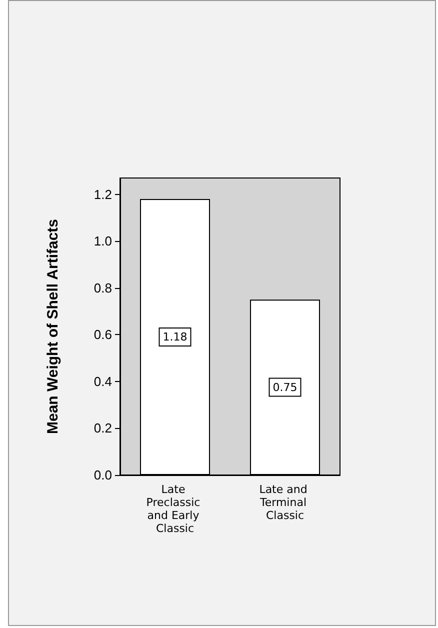 This screenshot has width=438, height=628. Describe the element at coordinates (103, 288) in the screenshot. I see `y-tick-label: 0.8` at that location.